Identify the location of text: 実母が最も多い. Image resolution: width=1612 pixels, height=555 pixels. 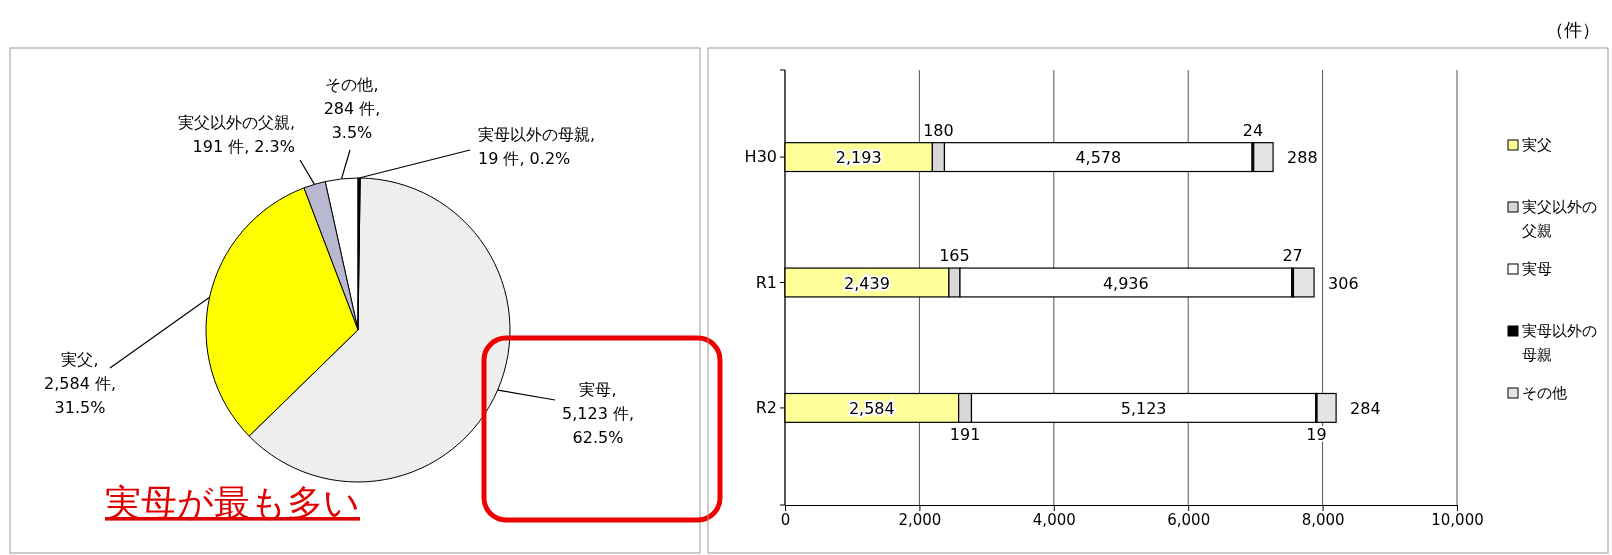
(232, 502).